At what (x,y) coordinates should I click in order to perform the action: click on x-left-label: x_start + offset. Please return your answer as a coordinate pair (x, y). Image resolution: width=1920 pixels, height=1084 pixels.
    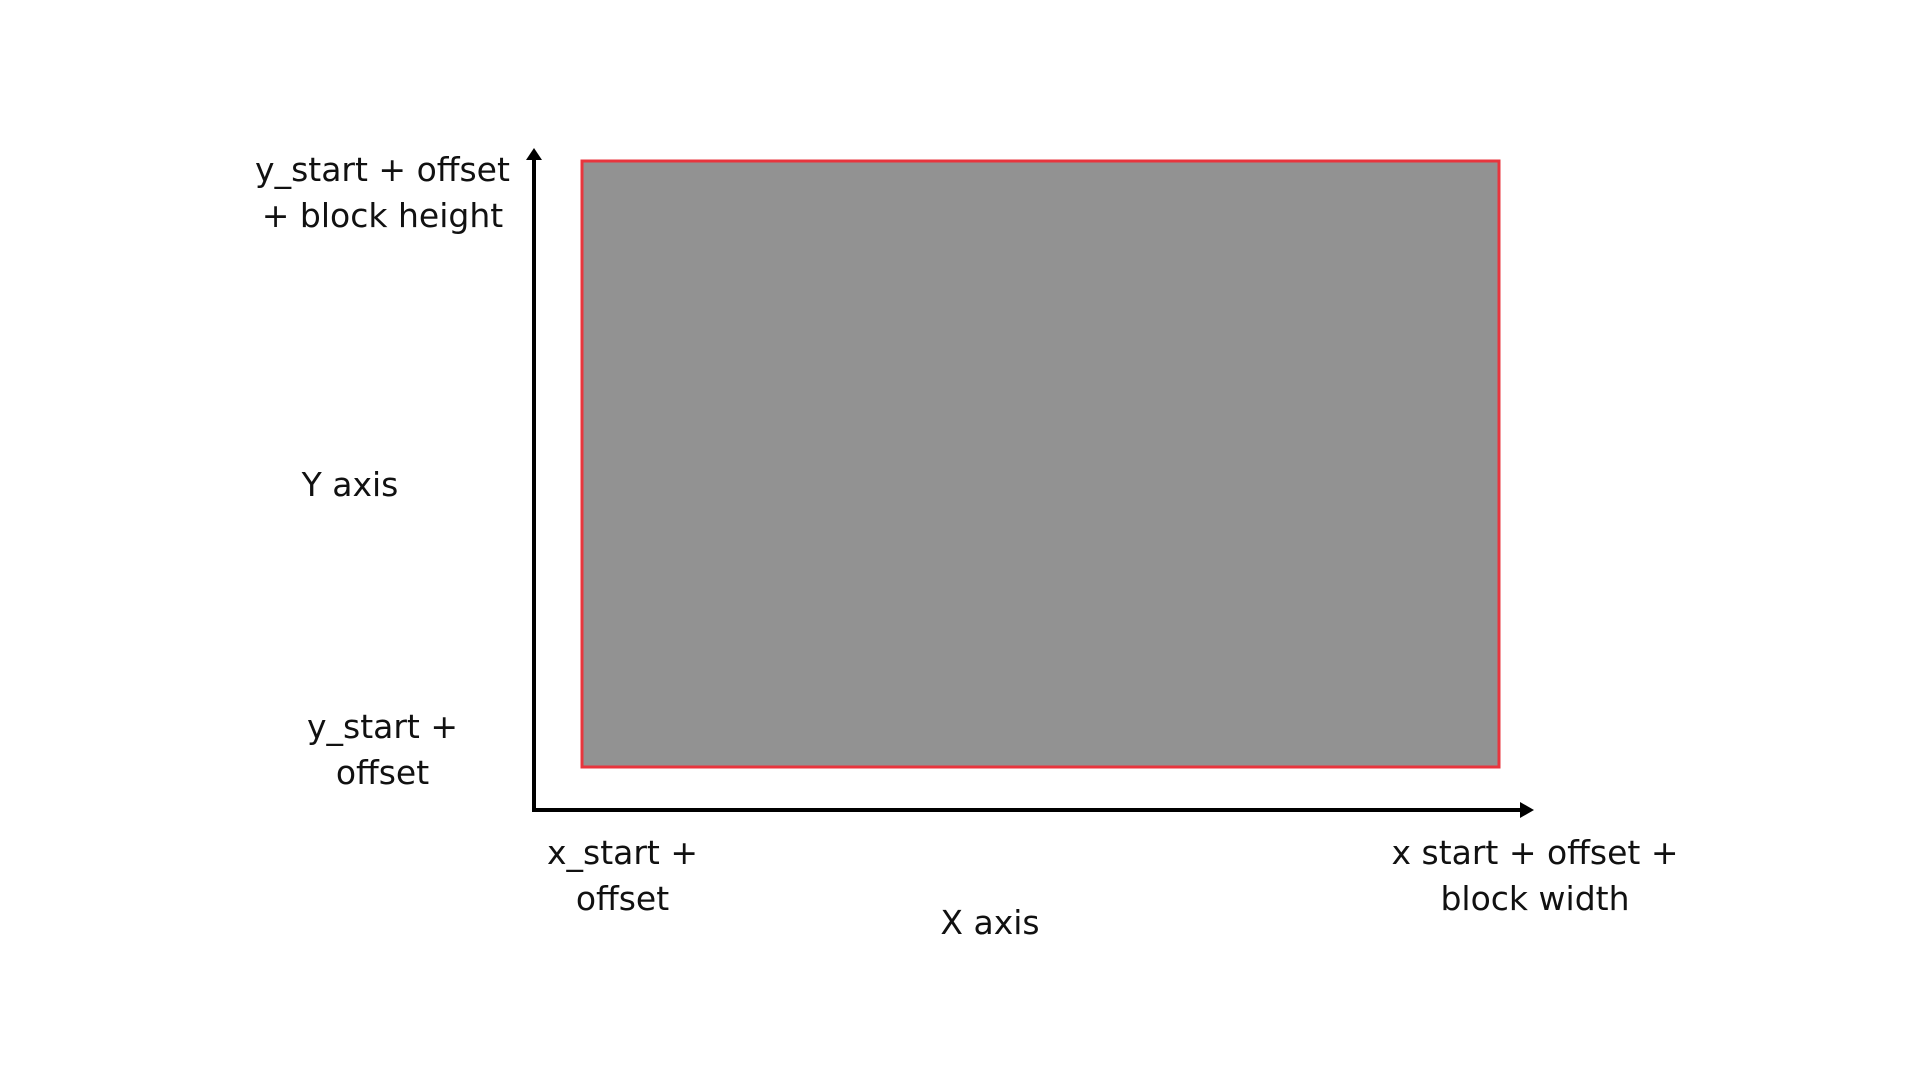
    Looking at the image, I should click on (622, 876).